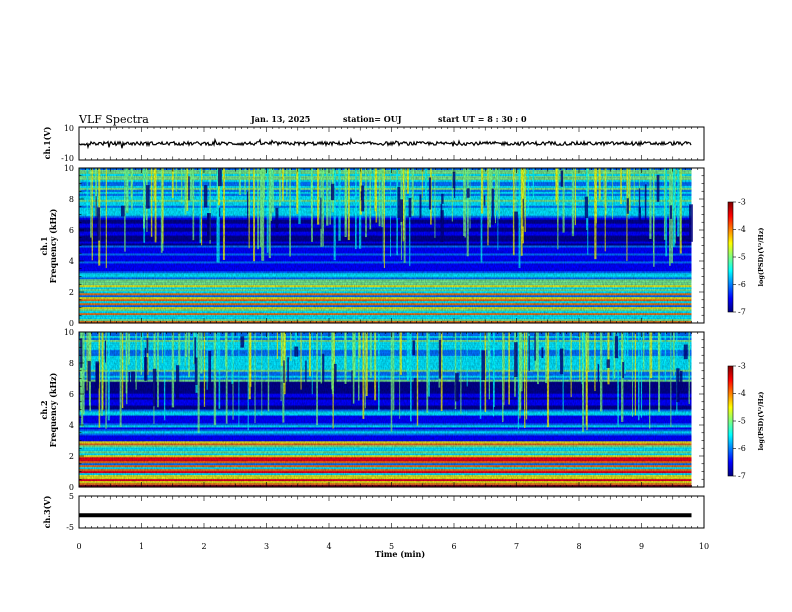 This screenshot has width=792, height=612. I want to click on ch3-ylabel: ch.3(V), so click(47, 511).